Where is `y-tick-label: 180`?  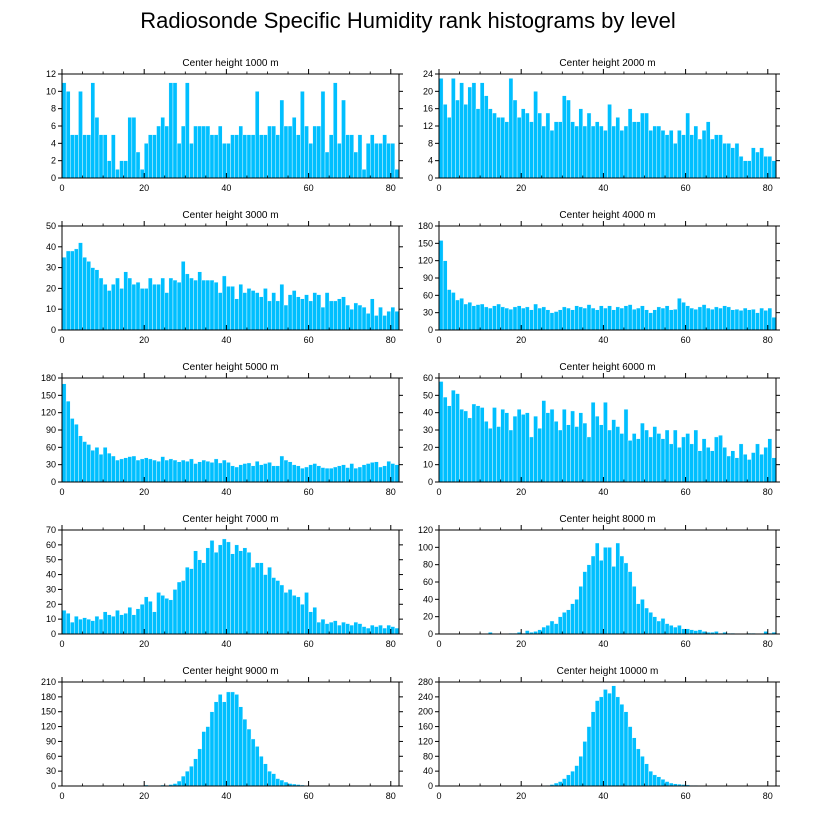
y-tick-label: 180 is located at coordinates (425, 226).